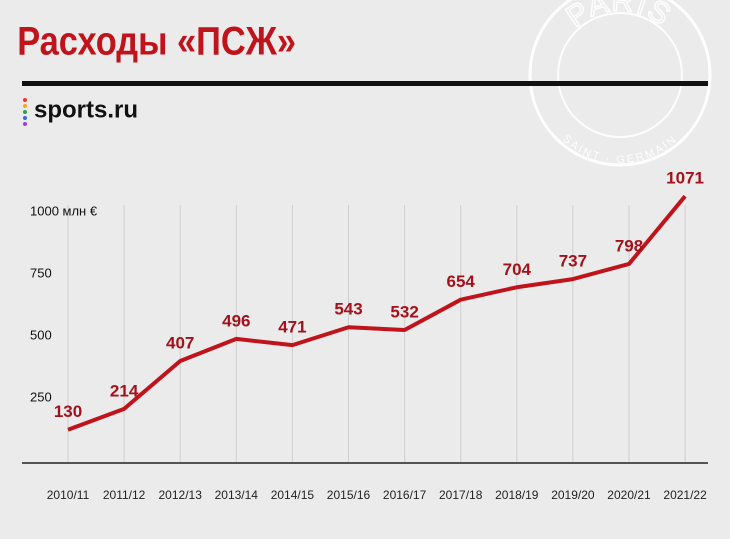  What do you see at coordinates (237, 495) in the screenshot?
I see `x-tick-label: 2013/14` at bounding box center [237, 495].